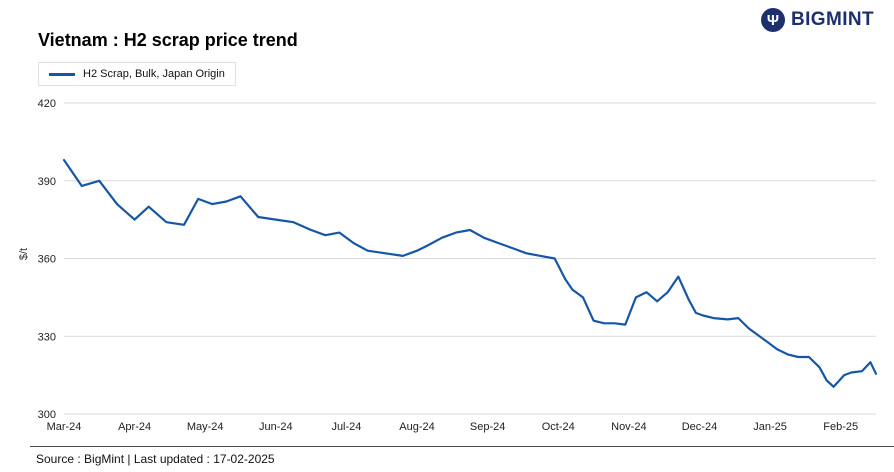 This screenshot has width=894, height=472. What do you see at coordinates (62, 74) in the screenshot?
I see `legend-line-swatch` at bounding box center [62, 74].